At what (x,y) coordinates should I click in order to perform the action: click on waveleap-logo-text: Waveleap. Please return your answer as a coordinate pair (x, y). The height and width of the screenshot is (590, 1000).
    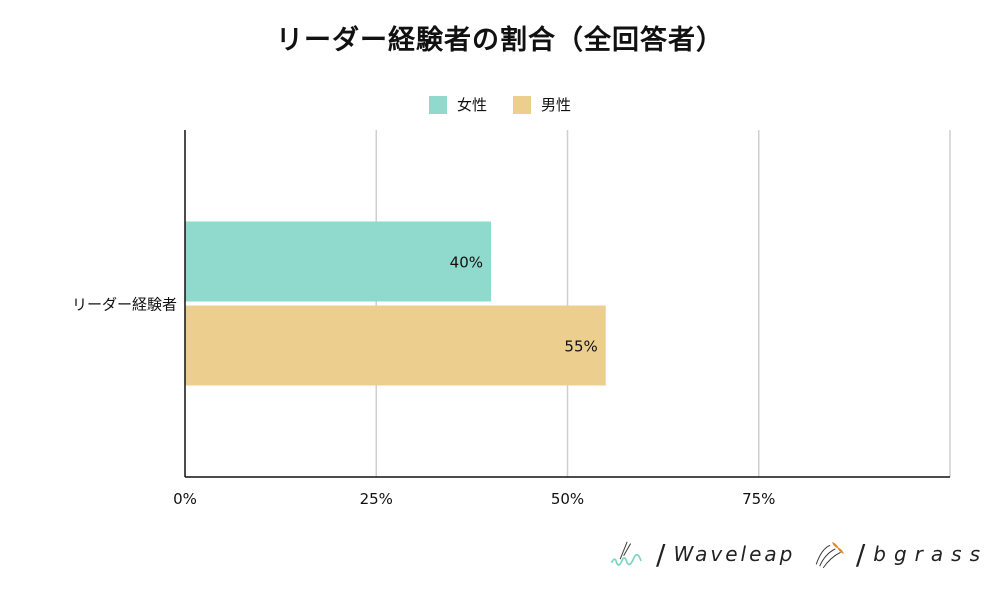
    Looking at the image, I should click on (734, 554).